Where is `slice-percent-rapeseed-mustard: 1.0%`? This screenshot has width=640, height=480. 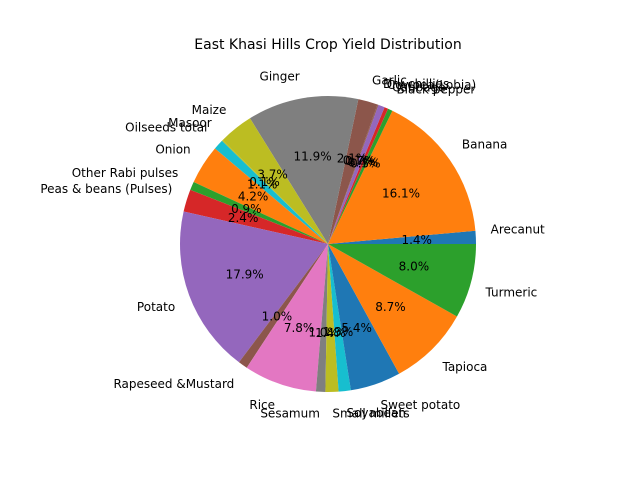
slice-percent-rapeseed-mustard: 1.0% is located at coordinates (277, 317).